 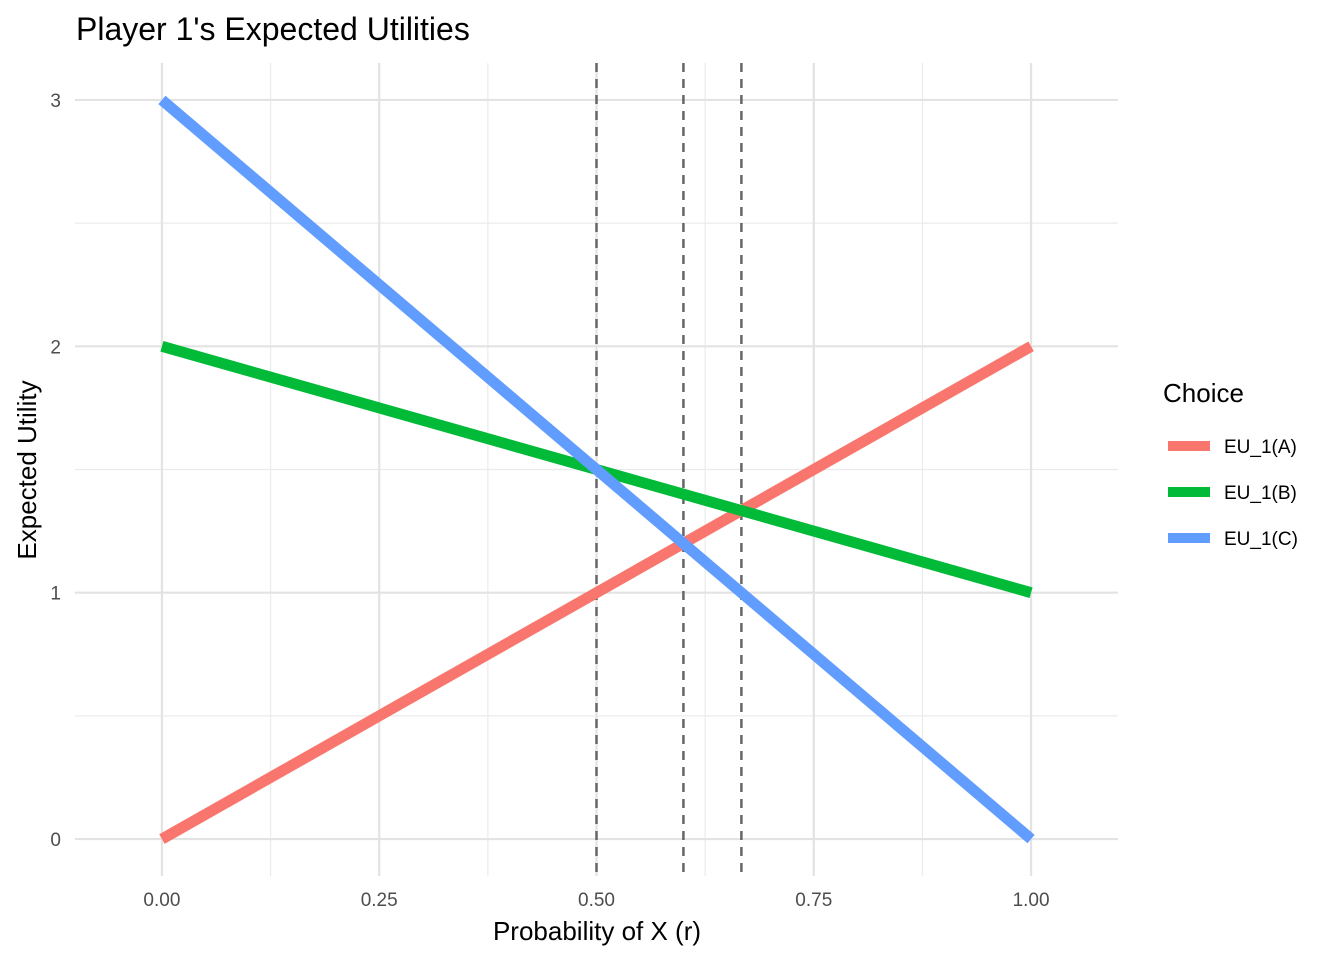 I want to click on legend-label: EU_1(C), so click(x=1261, y=539).